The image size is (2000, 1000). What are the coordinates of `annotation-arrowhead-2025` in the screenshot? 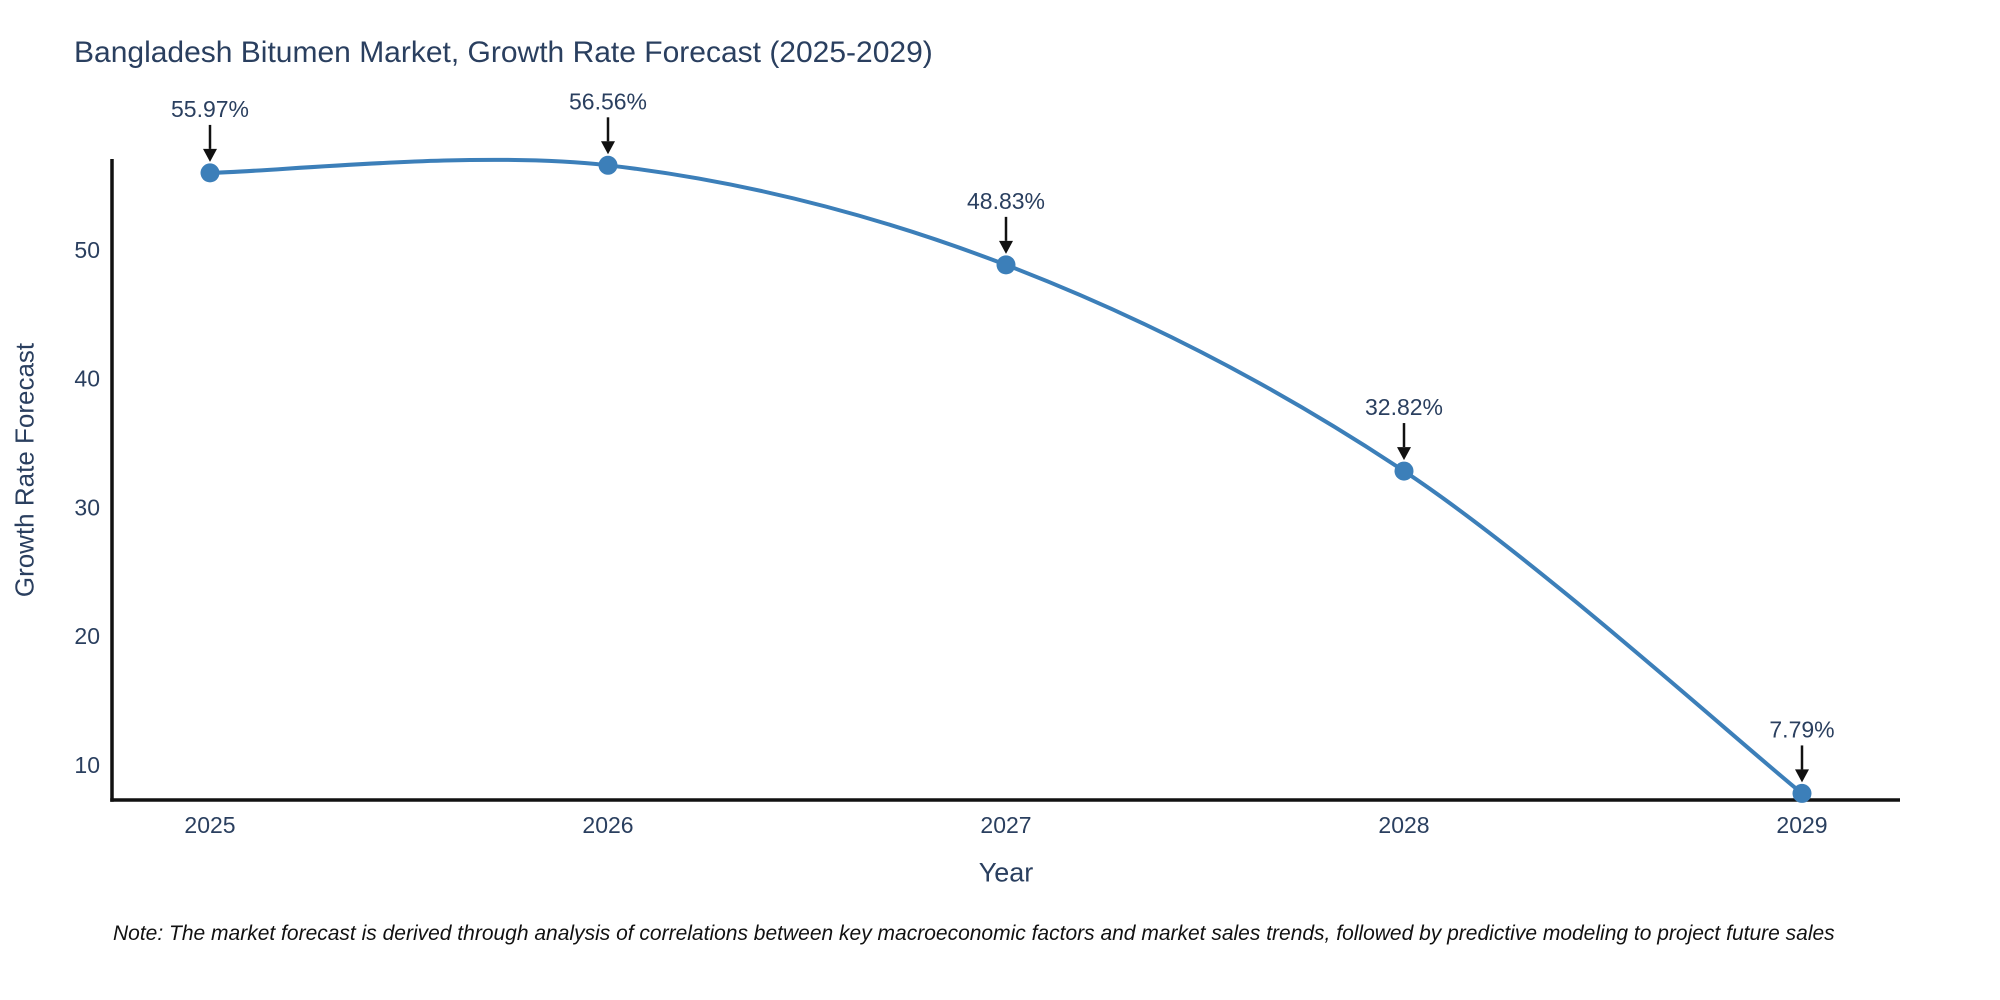 It's located at (210, 155).